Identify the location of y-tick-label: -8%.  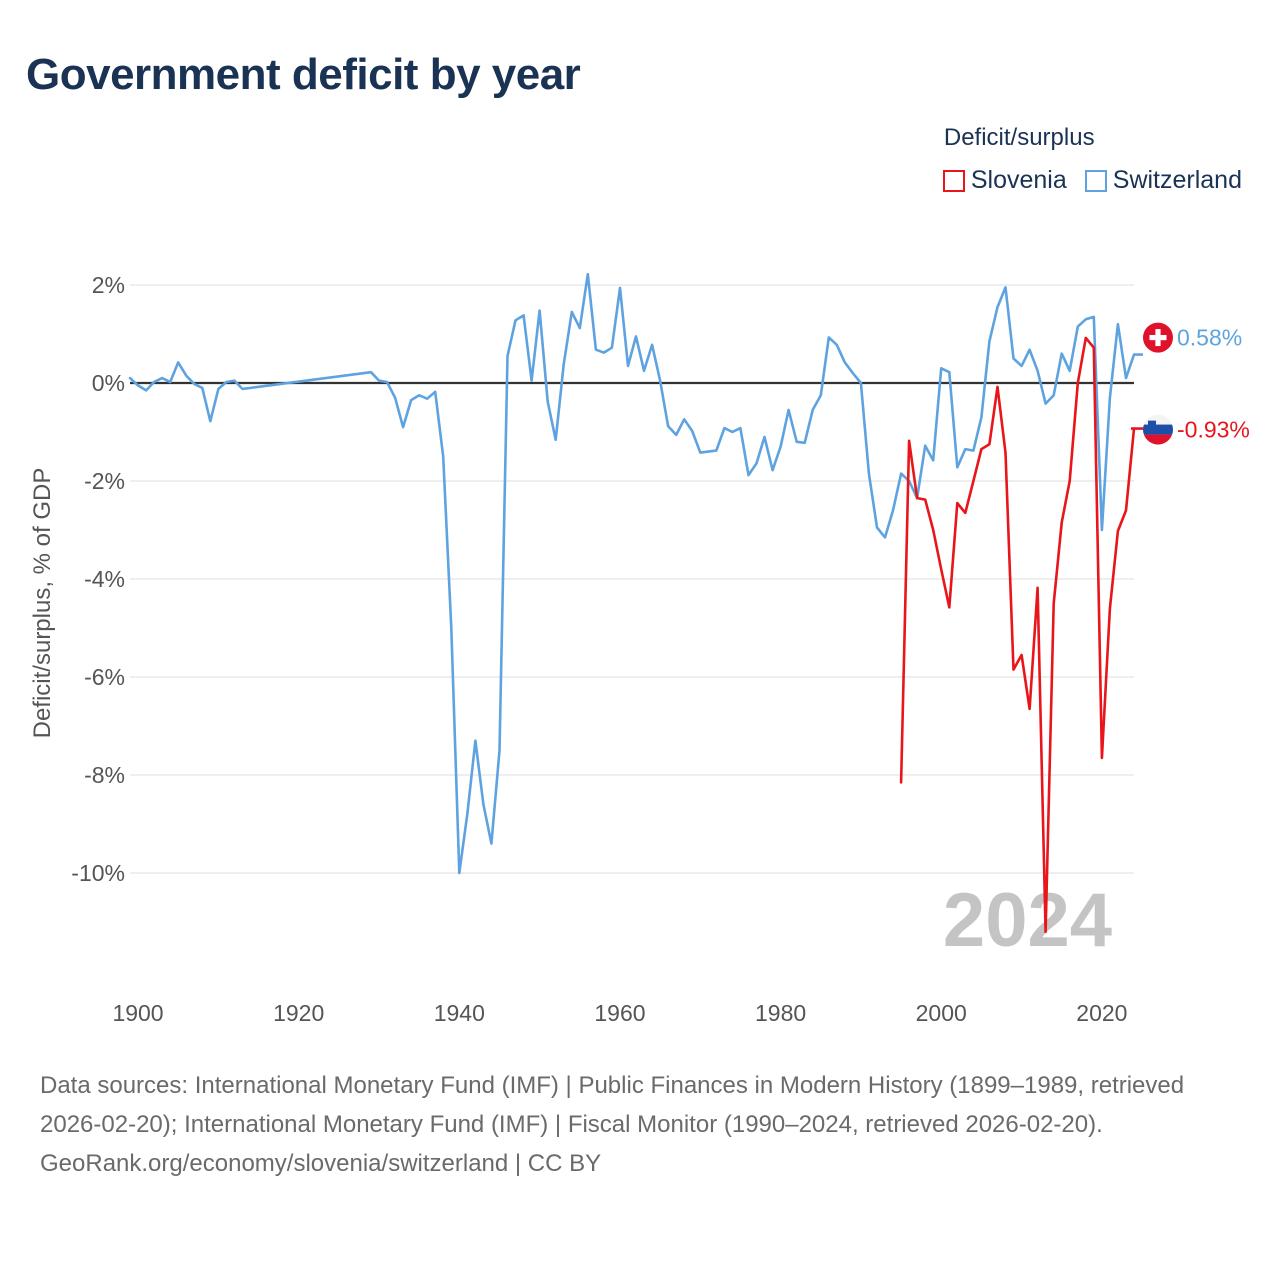
(104, 775).